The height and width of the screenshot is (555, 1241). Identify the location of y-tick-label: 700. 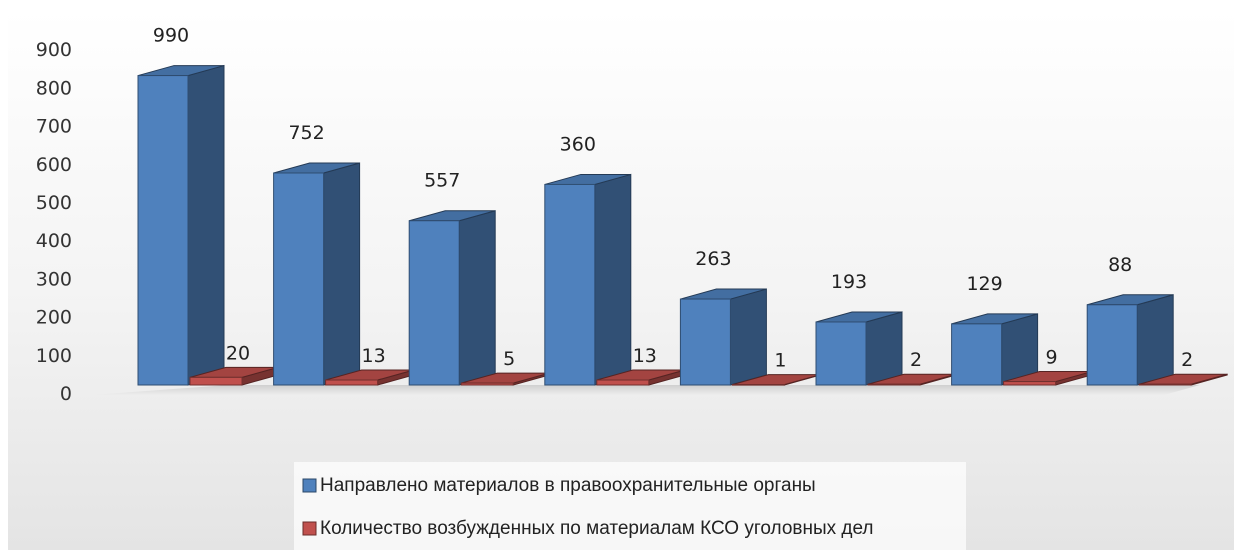
(54, 127).